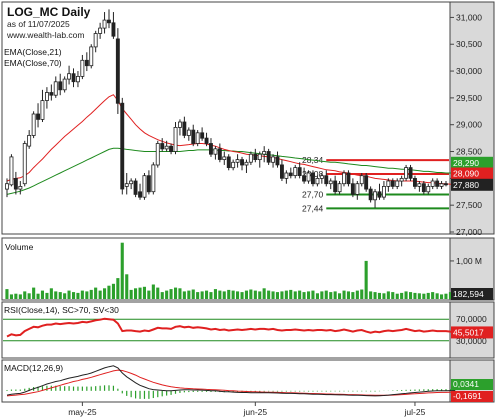 Image resolution: width=496 pixels, height=420 pixels. What do you see at coordinates (466, 174) in the screenshot?
I see `flag-red: 28,090` at bounding box center [466, 174].